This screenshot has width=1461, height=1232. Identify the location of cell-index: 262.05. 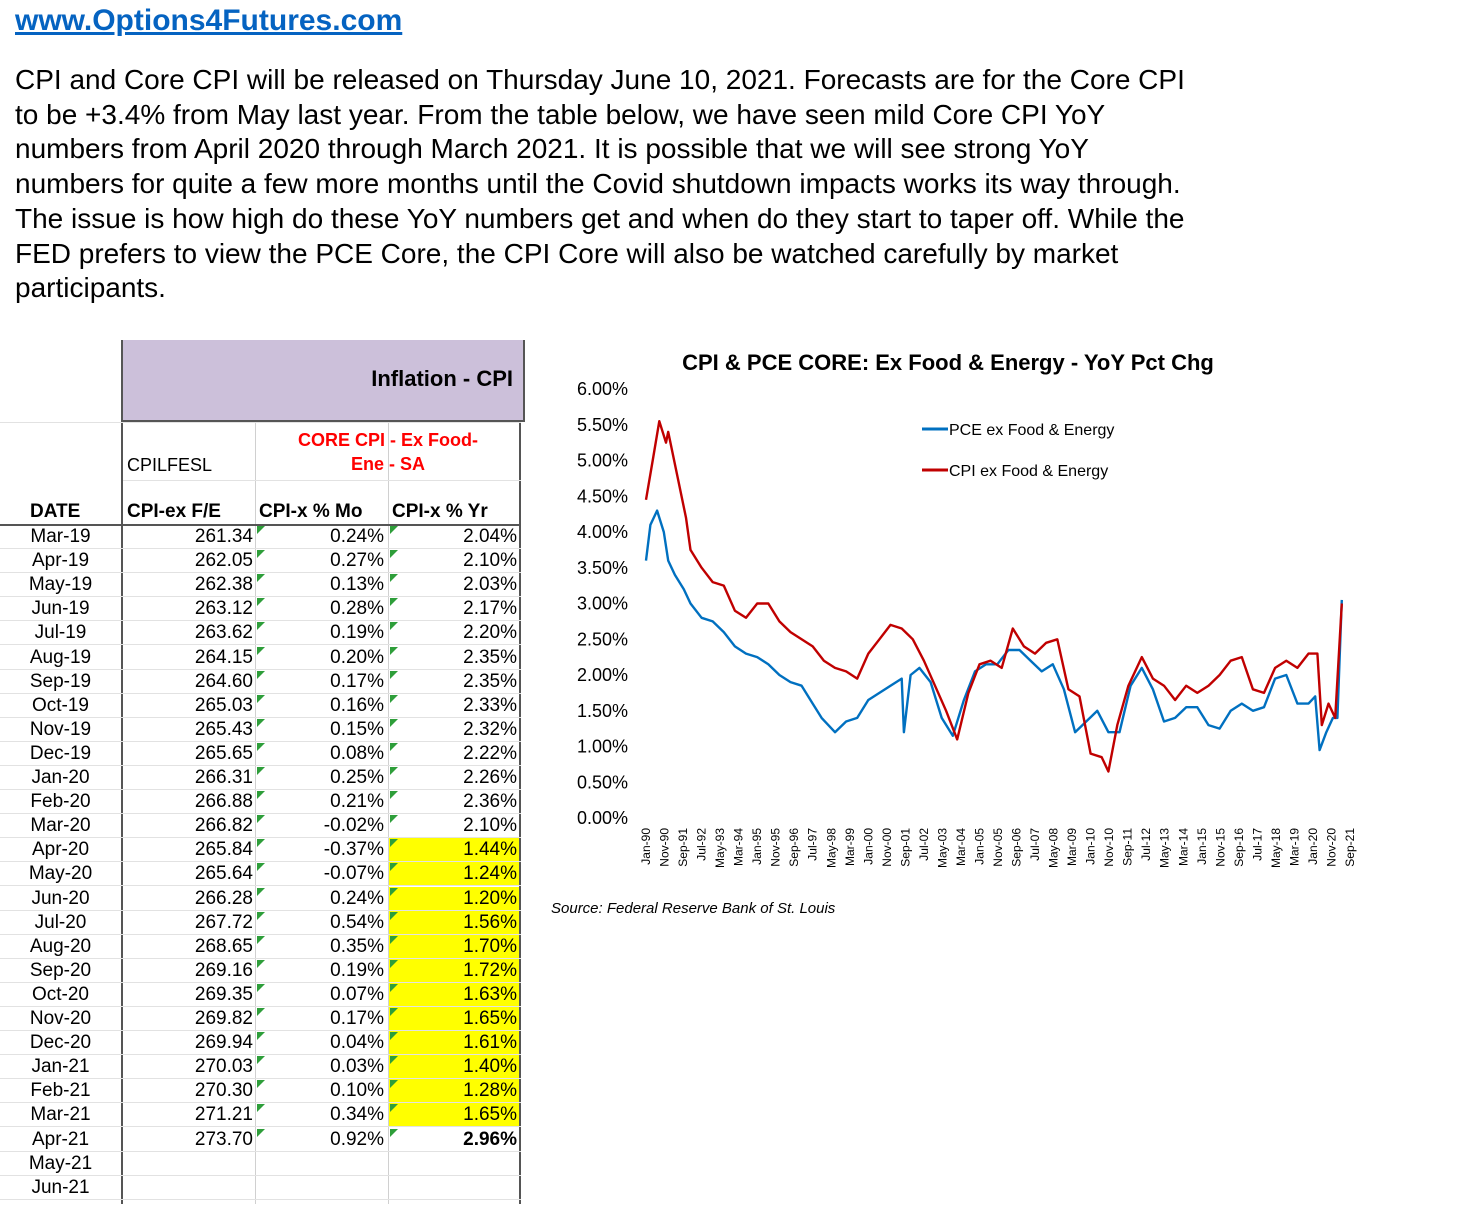
(223, 561).